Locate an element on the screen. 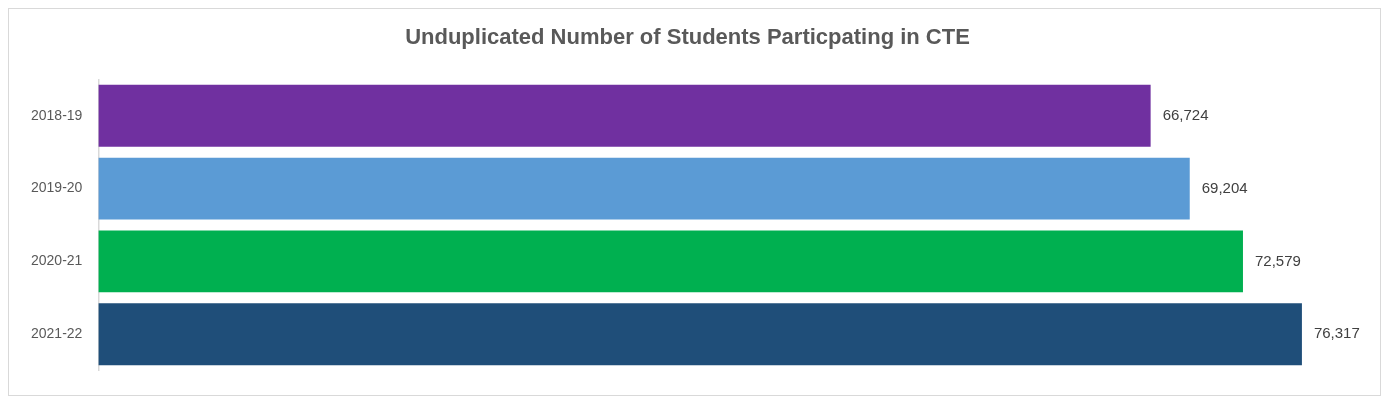 The height and width of the screenshot is (404, 1389). y-tick-label: 2020-21 is located at coordinates (56, 260).